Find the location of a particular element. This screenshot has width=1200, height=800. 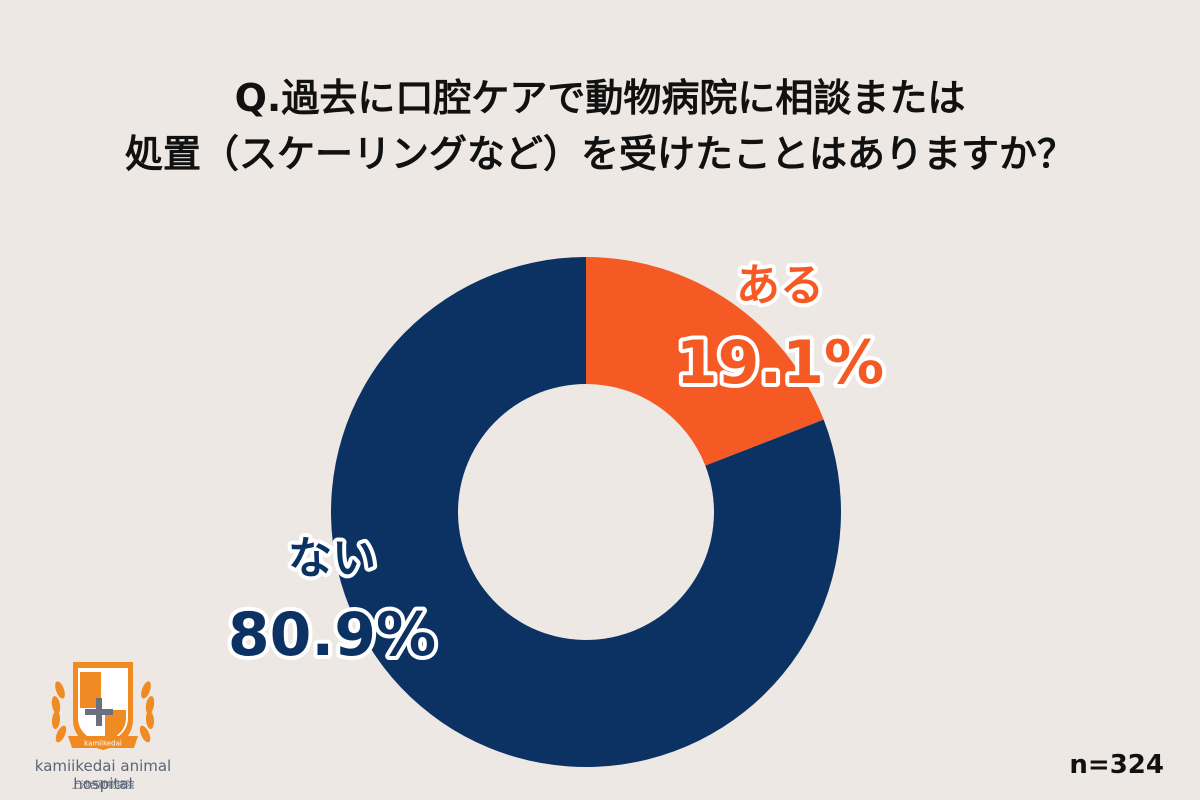

logo-subtext: 上池台動物病院 is located at coordinates (103, 786).